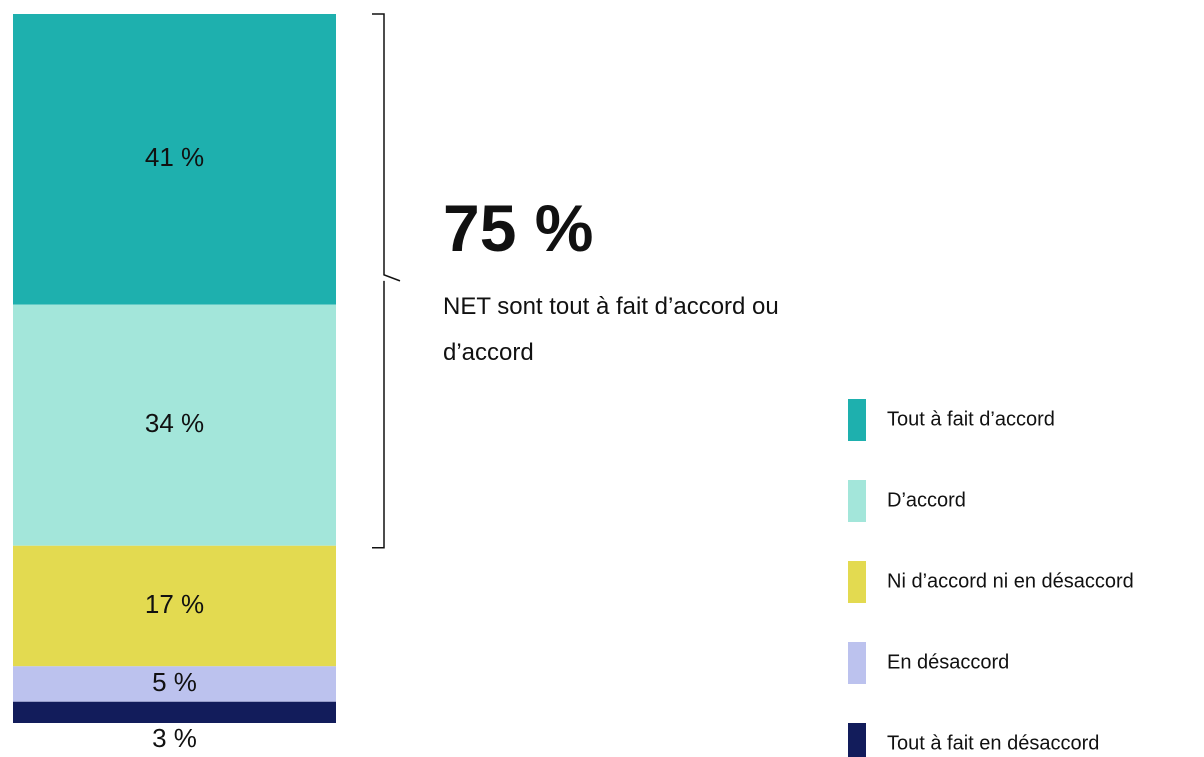 The image size is (1204, 757). Describe the element at coordinates (1010, 581) in the screenshot. I see `legend-label: Ni d’accord ni en désaccord` at that location.